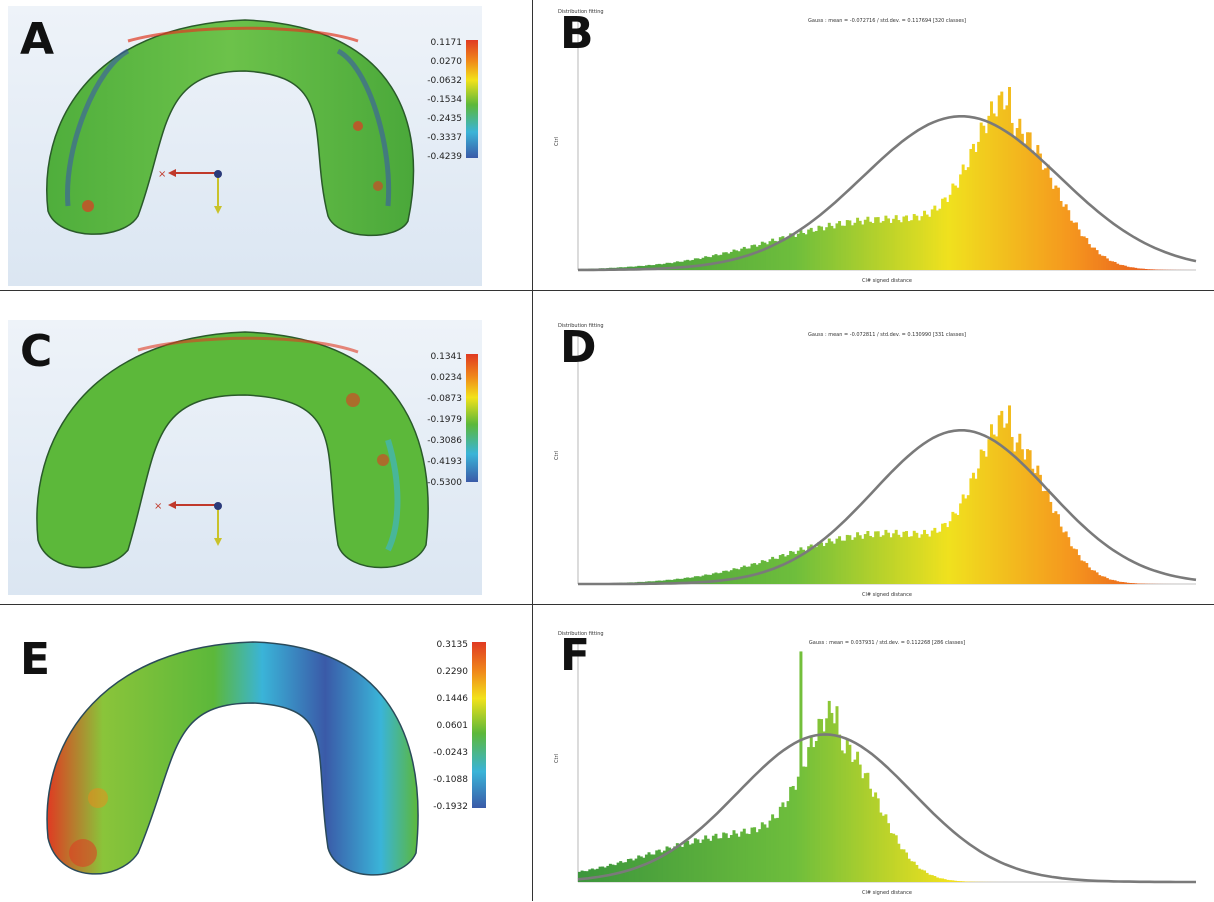 The width and height of the screenshot is (1214, 902). What do you see at coordinates (444, 157) in the screenshot?
I see `scale-label: -0.4239` at bounding box center [444, 157].